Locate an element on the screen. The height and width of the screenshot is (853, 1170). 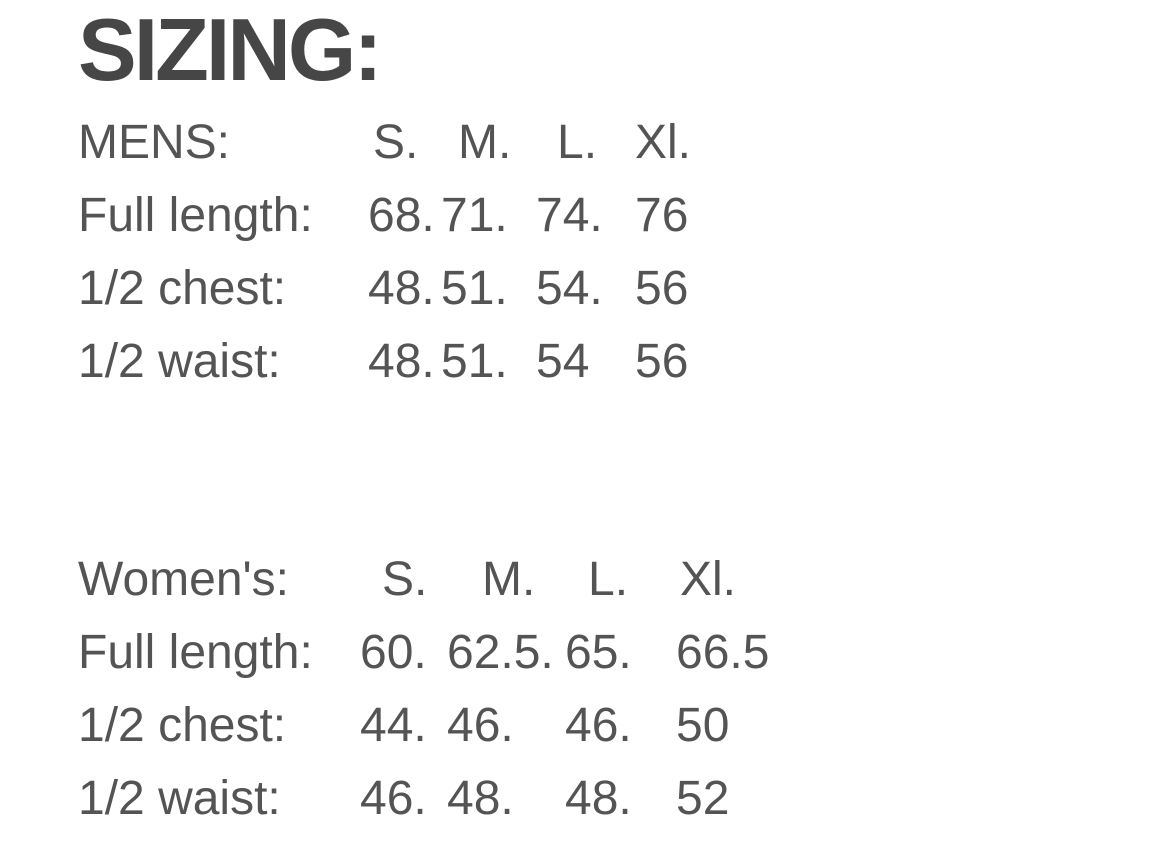
womens-half-waist-row: 1/2 waist: 46. 48. 48. 52 is located at coordinates (624, 798).